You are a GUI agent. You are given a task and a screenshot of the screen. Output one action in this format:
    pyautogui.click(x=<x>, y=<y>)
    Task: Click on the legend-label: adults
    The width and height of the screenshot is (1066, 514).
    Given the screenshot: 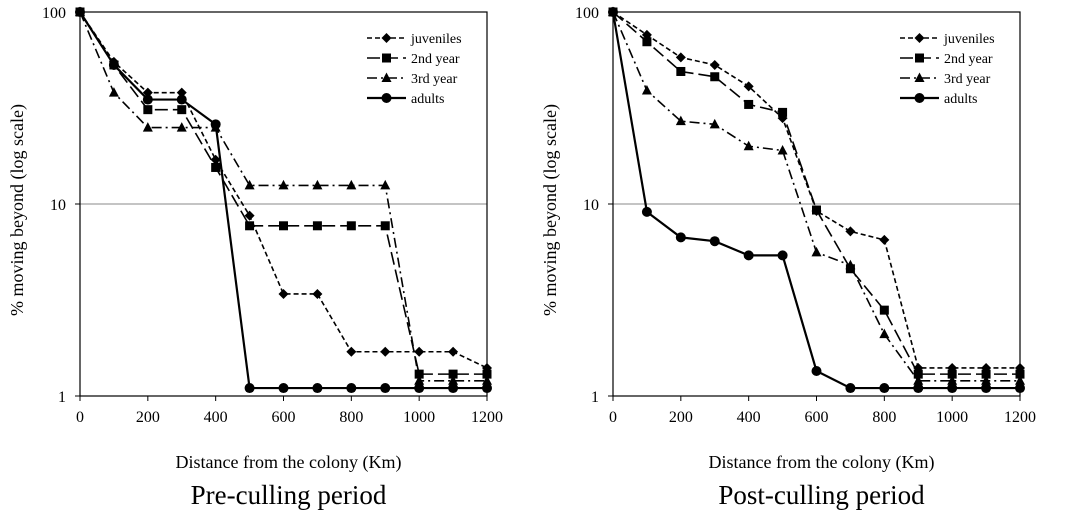 What is the action you would take?
    pyautogui.click(x=960, y=99)
    